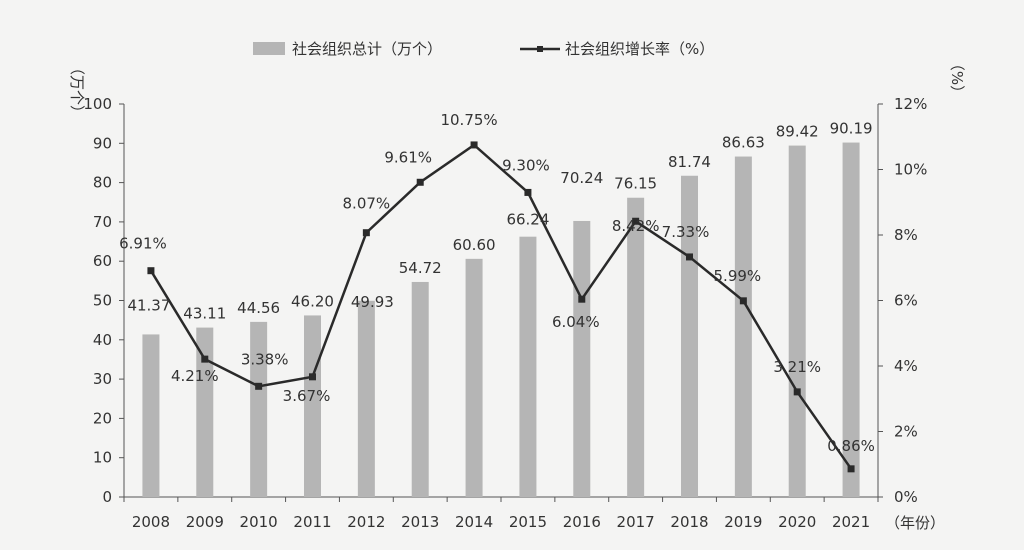 This screenshot has height=550, width=1024. I want to click on y-left-tick-label: 90, so click(102, 143).